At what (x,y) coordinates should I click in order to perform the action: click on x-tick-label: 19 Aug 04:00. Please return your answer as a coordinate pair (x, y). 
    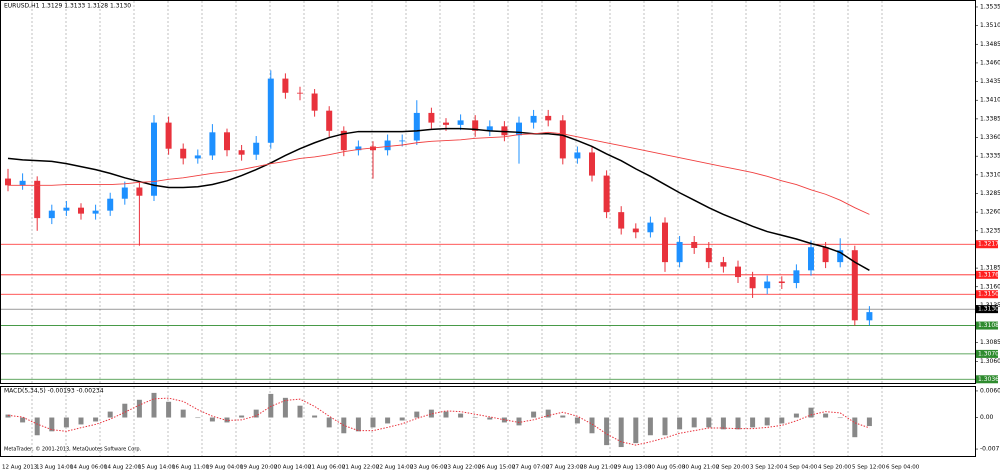
    Looking at the image, I should click on (225, 468).